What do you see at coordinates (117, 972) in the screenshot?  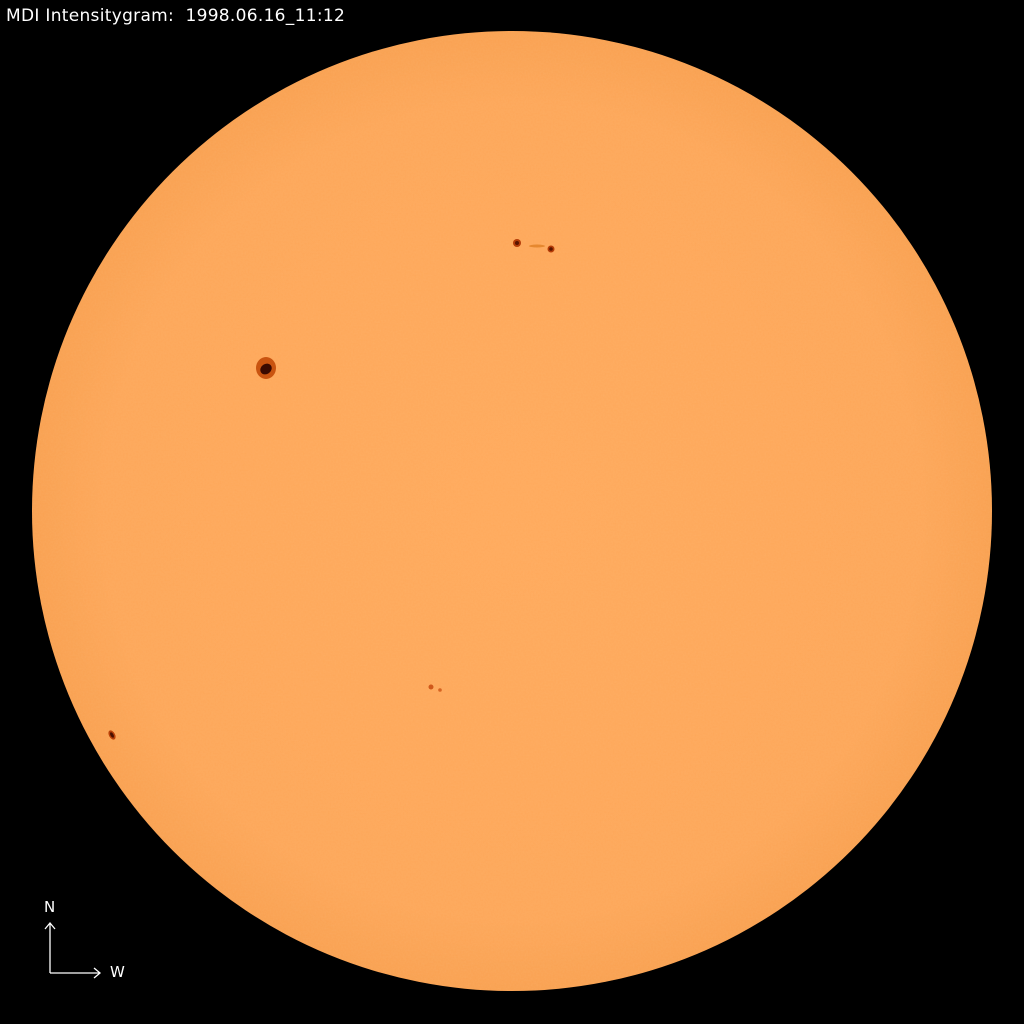 I see `compass-west-label: W` at bounding box center [117, 972].